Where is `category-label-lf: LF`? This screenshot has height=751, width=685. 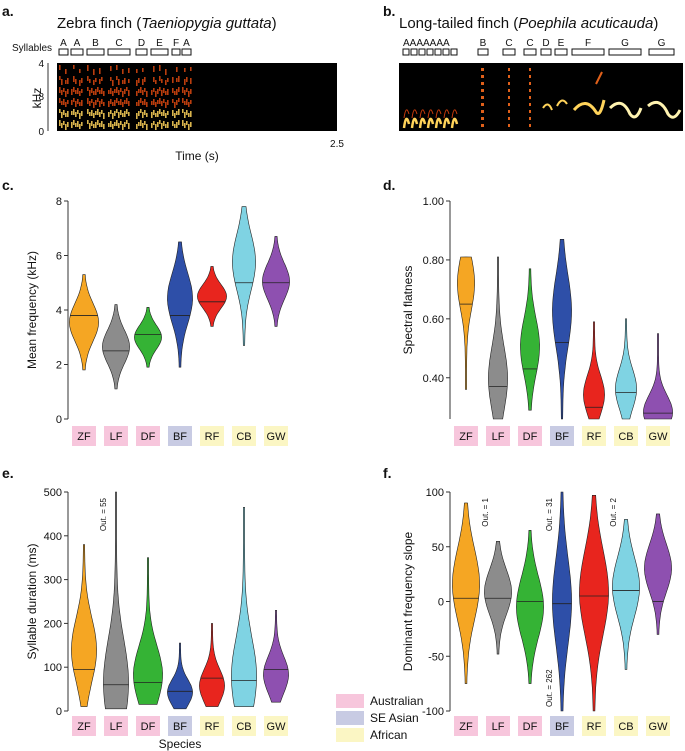
category-label-lf: LF is located at coordinates (498, 727).